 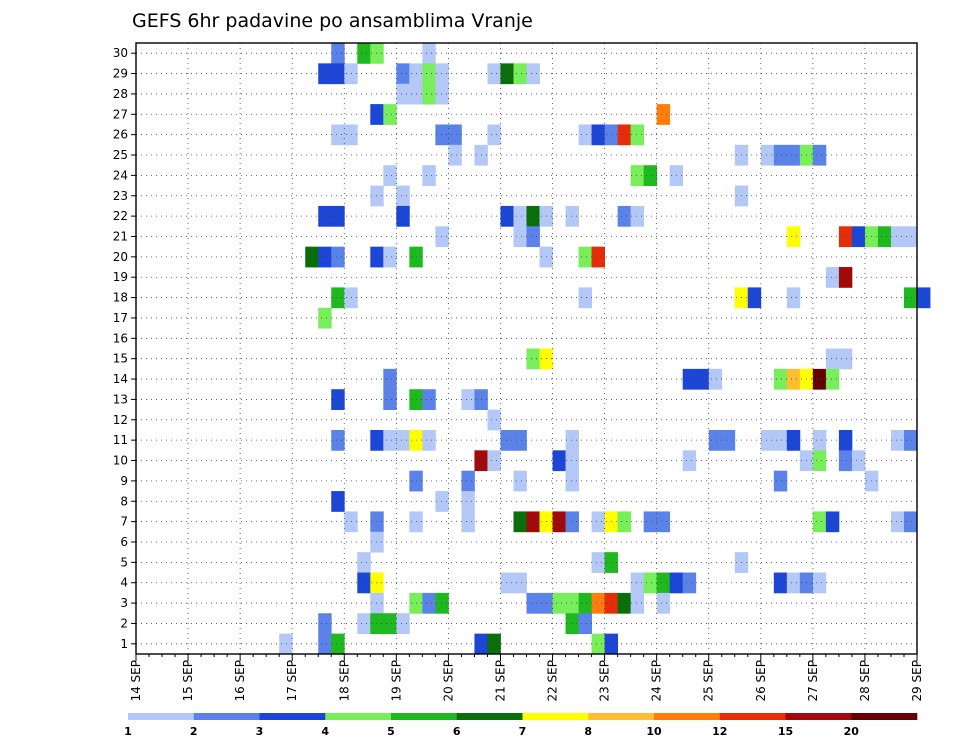 I want to click on legend-label: 5, so click(x=391, y=731).